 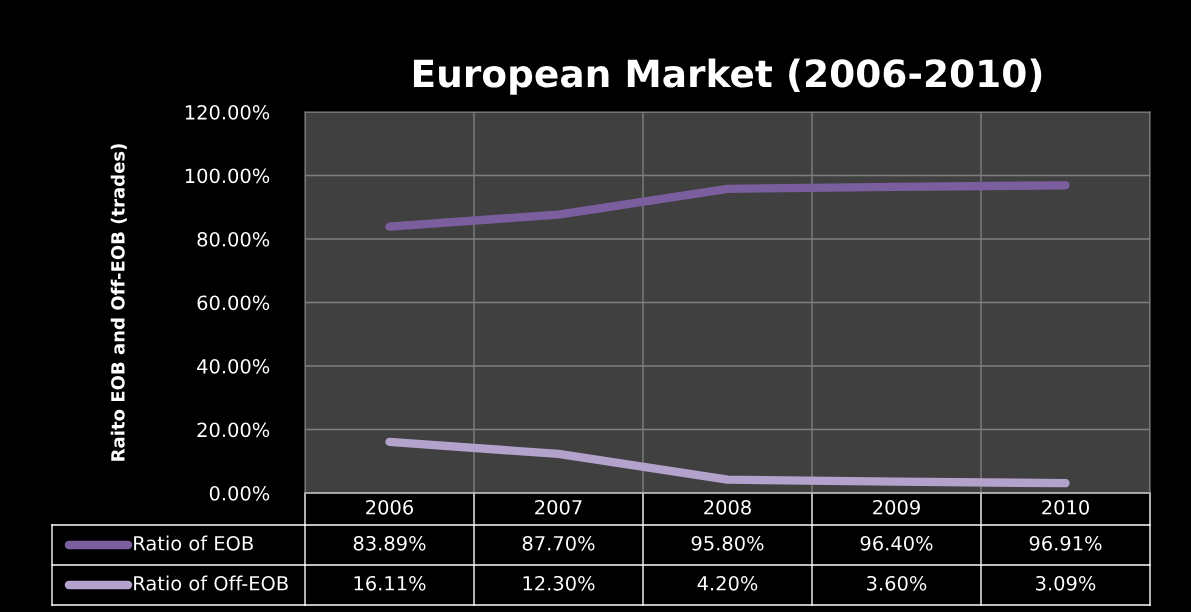 I want to click on data-label: 95.80%, so click(x=727, y=543).